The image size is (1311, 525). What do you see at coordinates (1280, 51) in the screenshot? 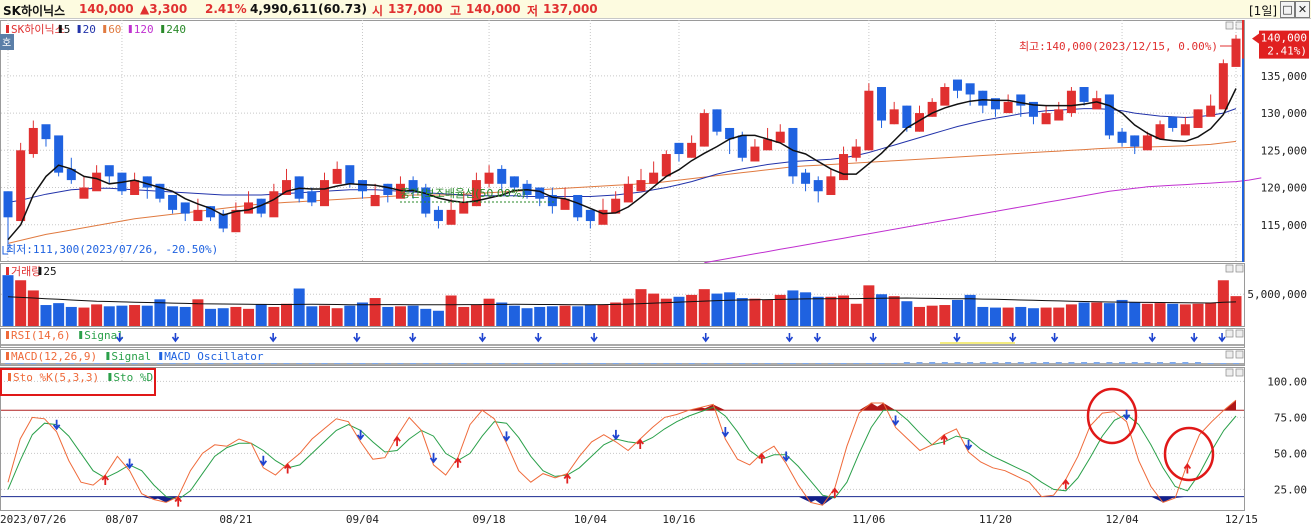
I see `last-pct-text: ( 2.41%)` at bounding box center [1280, 51].